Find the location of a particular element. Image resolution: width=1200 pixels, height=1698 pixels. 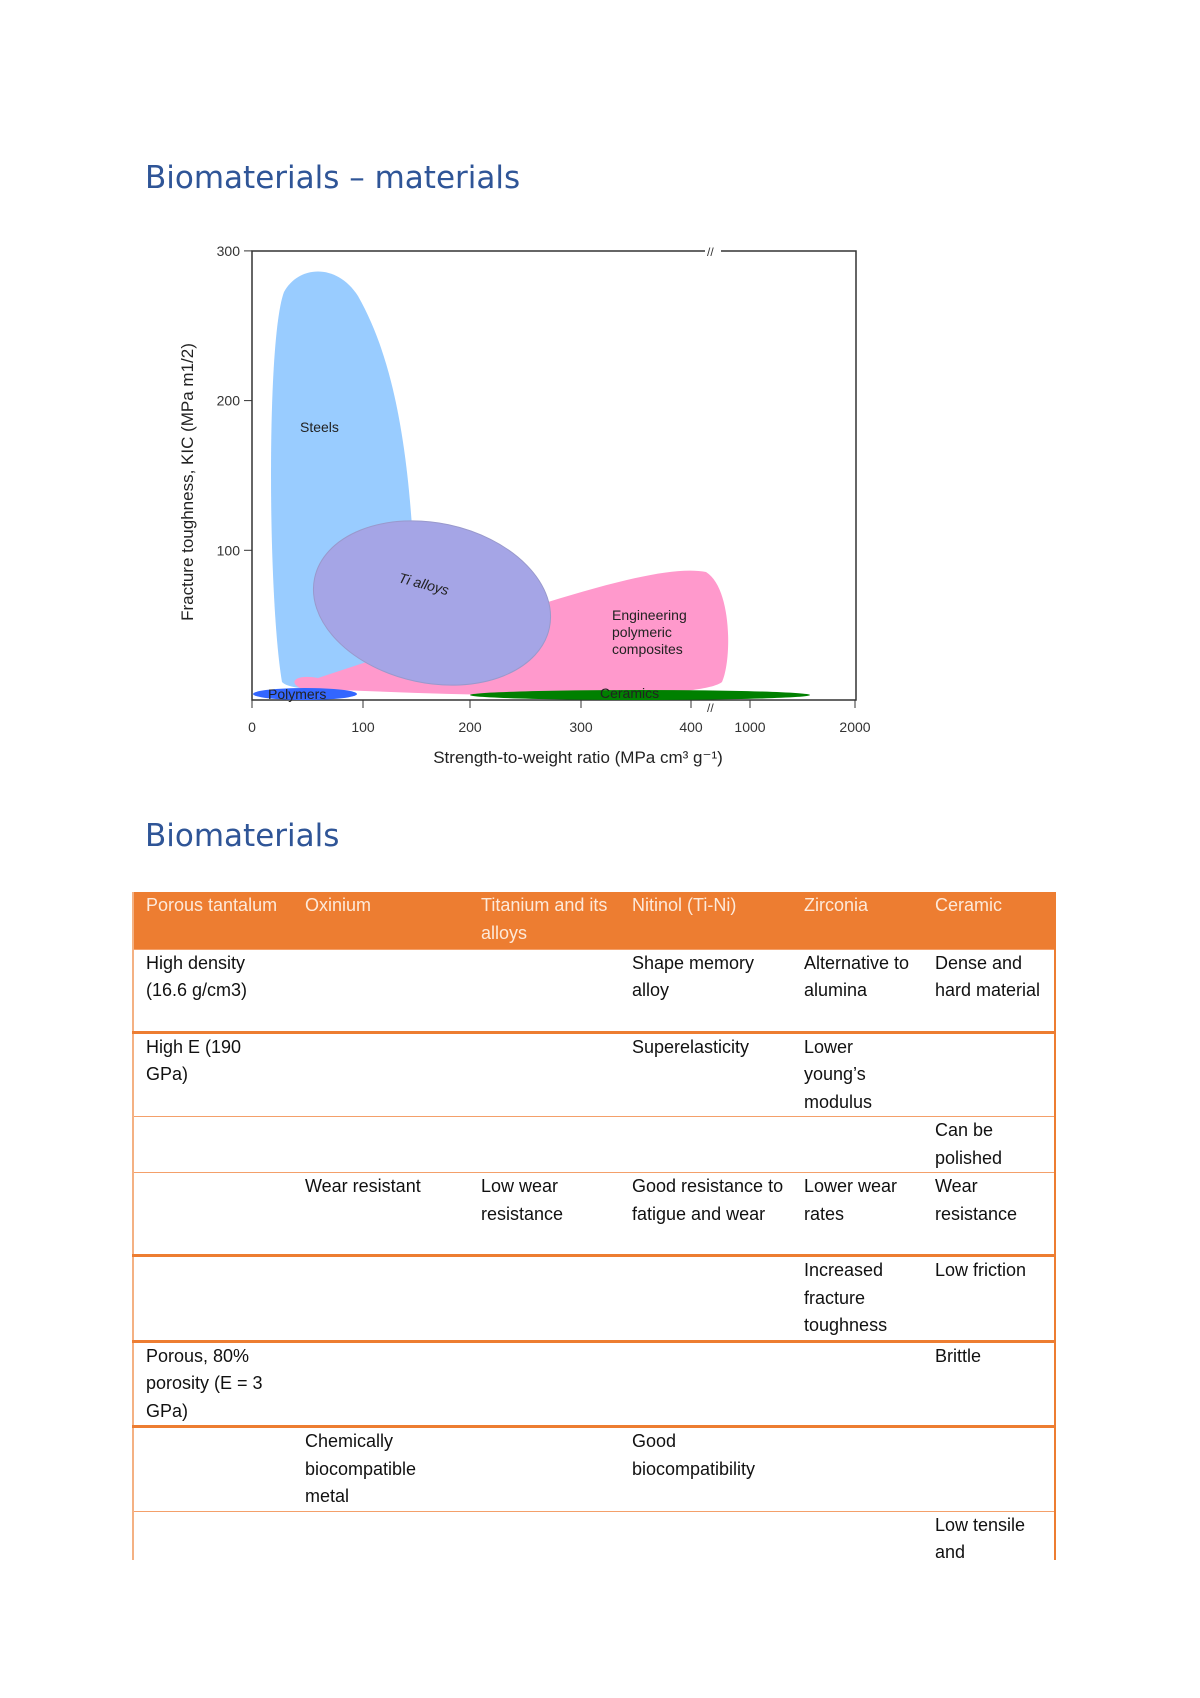

table-cell: Chemically biocompatible metal is located at coordinates (361, 1468).